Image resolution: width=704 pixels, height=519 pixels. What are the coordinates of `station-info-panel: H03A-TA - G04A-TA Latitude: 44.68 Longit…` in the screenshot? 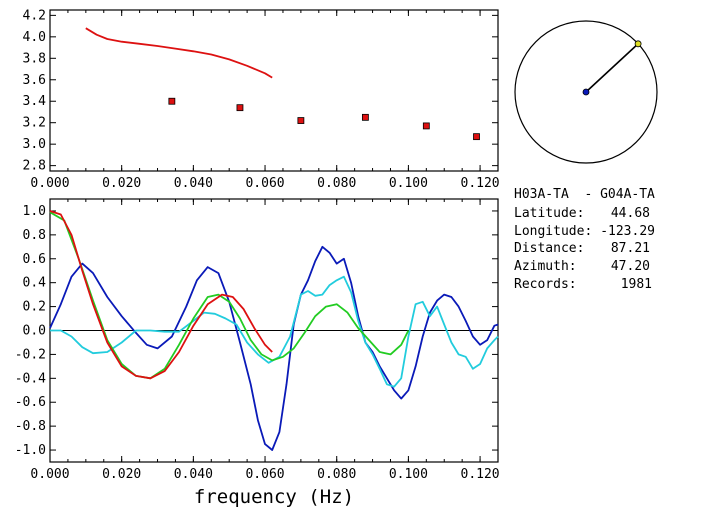 It's located at (584, 239).